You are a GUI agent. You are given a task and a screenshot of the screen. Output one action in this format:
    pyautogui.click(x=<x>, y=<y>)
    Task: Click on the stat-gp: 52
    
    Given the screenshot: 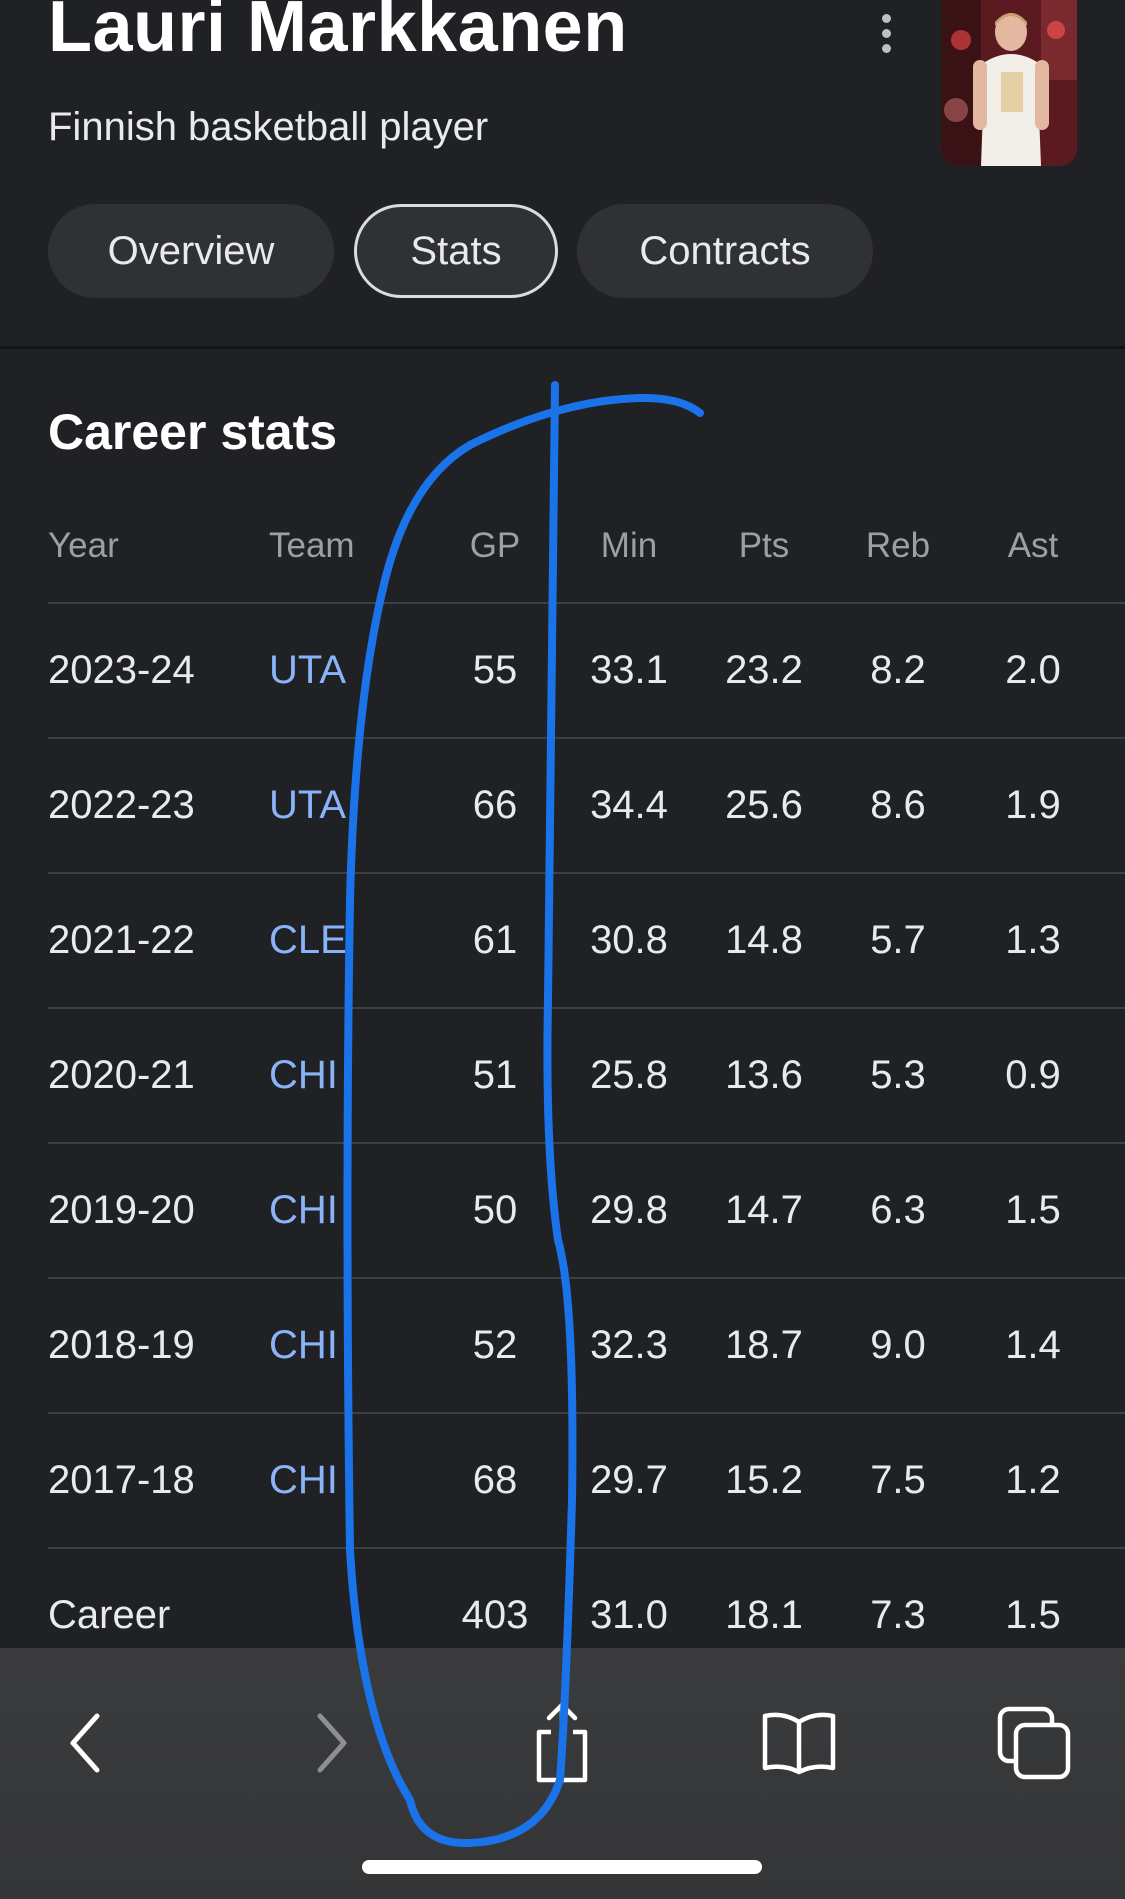 What is the action you would take?
    pyautogui.click(x=495, y=1345)
    